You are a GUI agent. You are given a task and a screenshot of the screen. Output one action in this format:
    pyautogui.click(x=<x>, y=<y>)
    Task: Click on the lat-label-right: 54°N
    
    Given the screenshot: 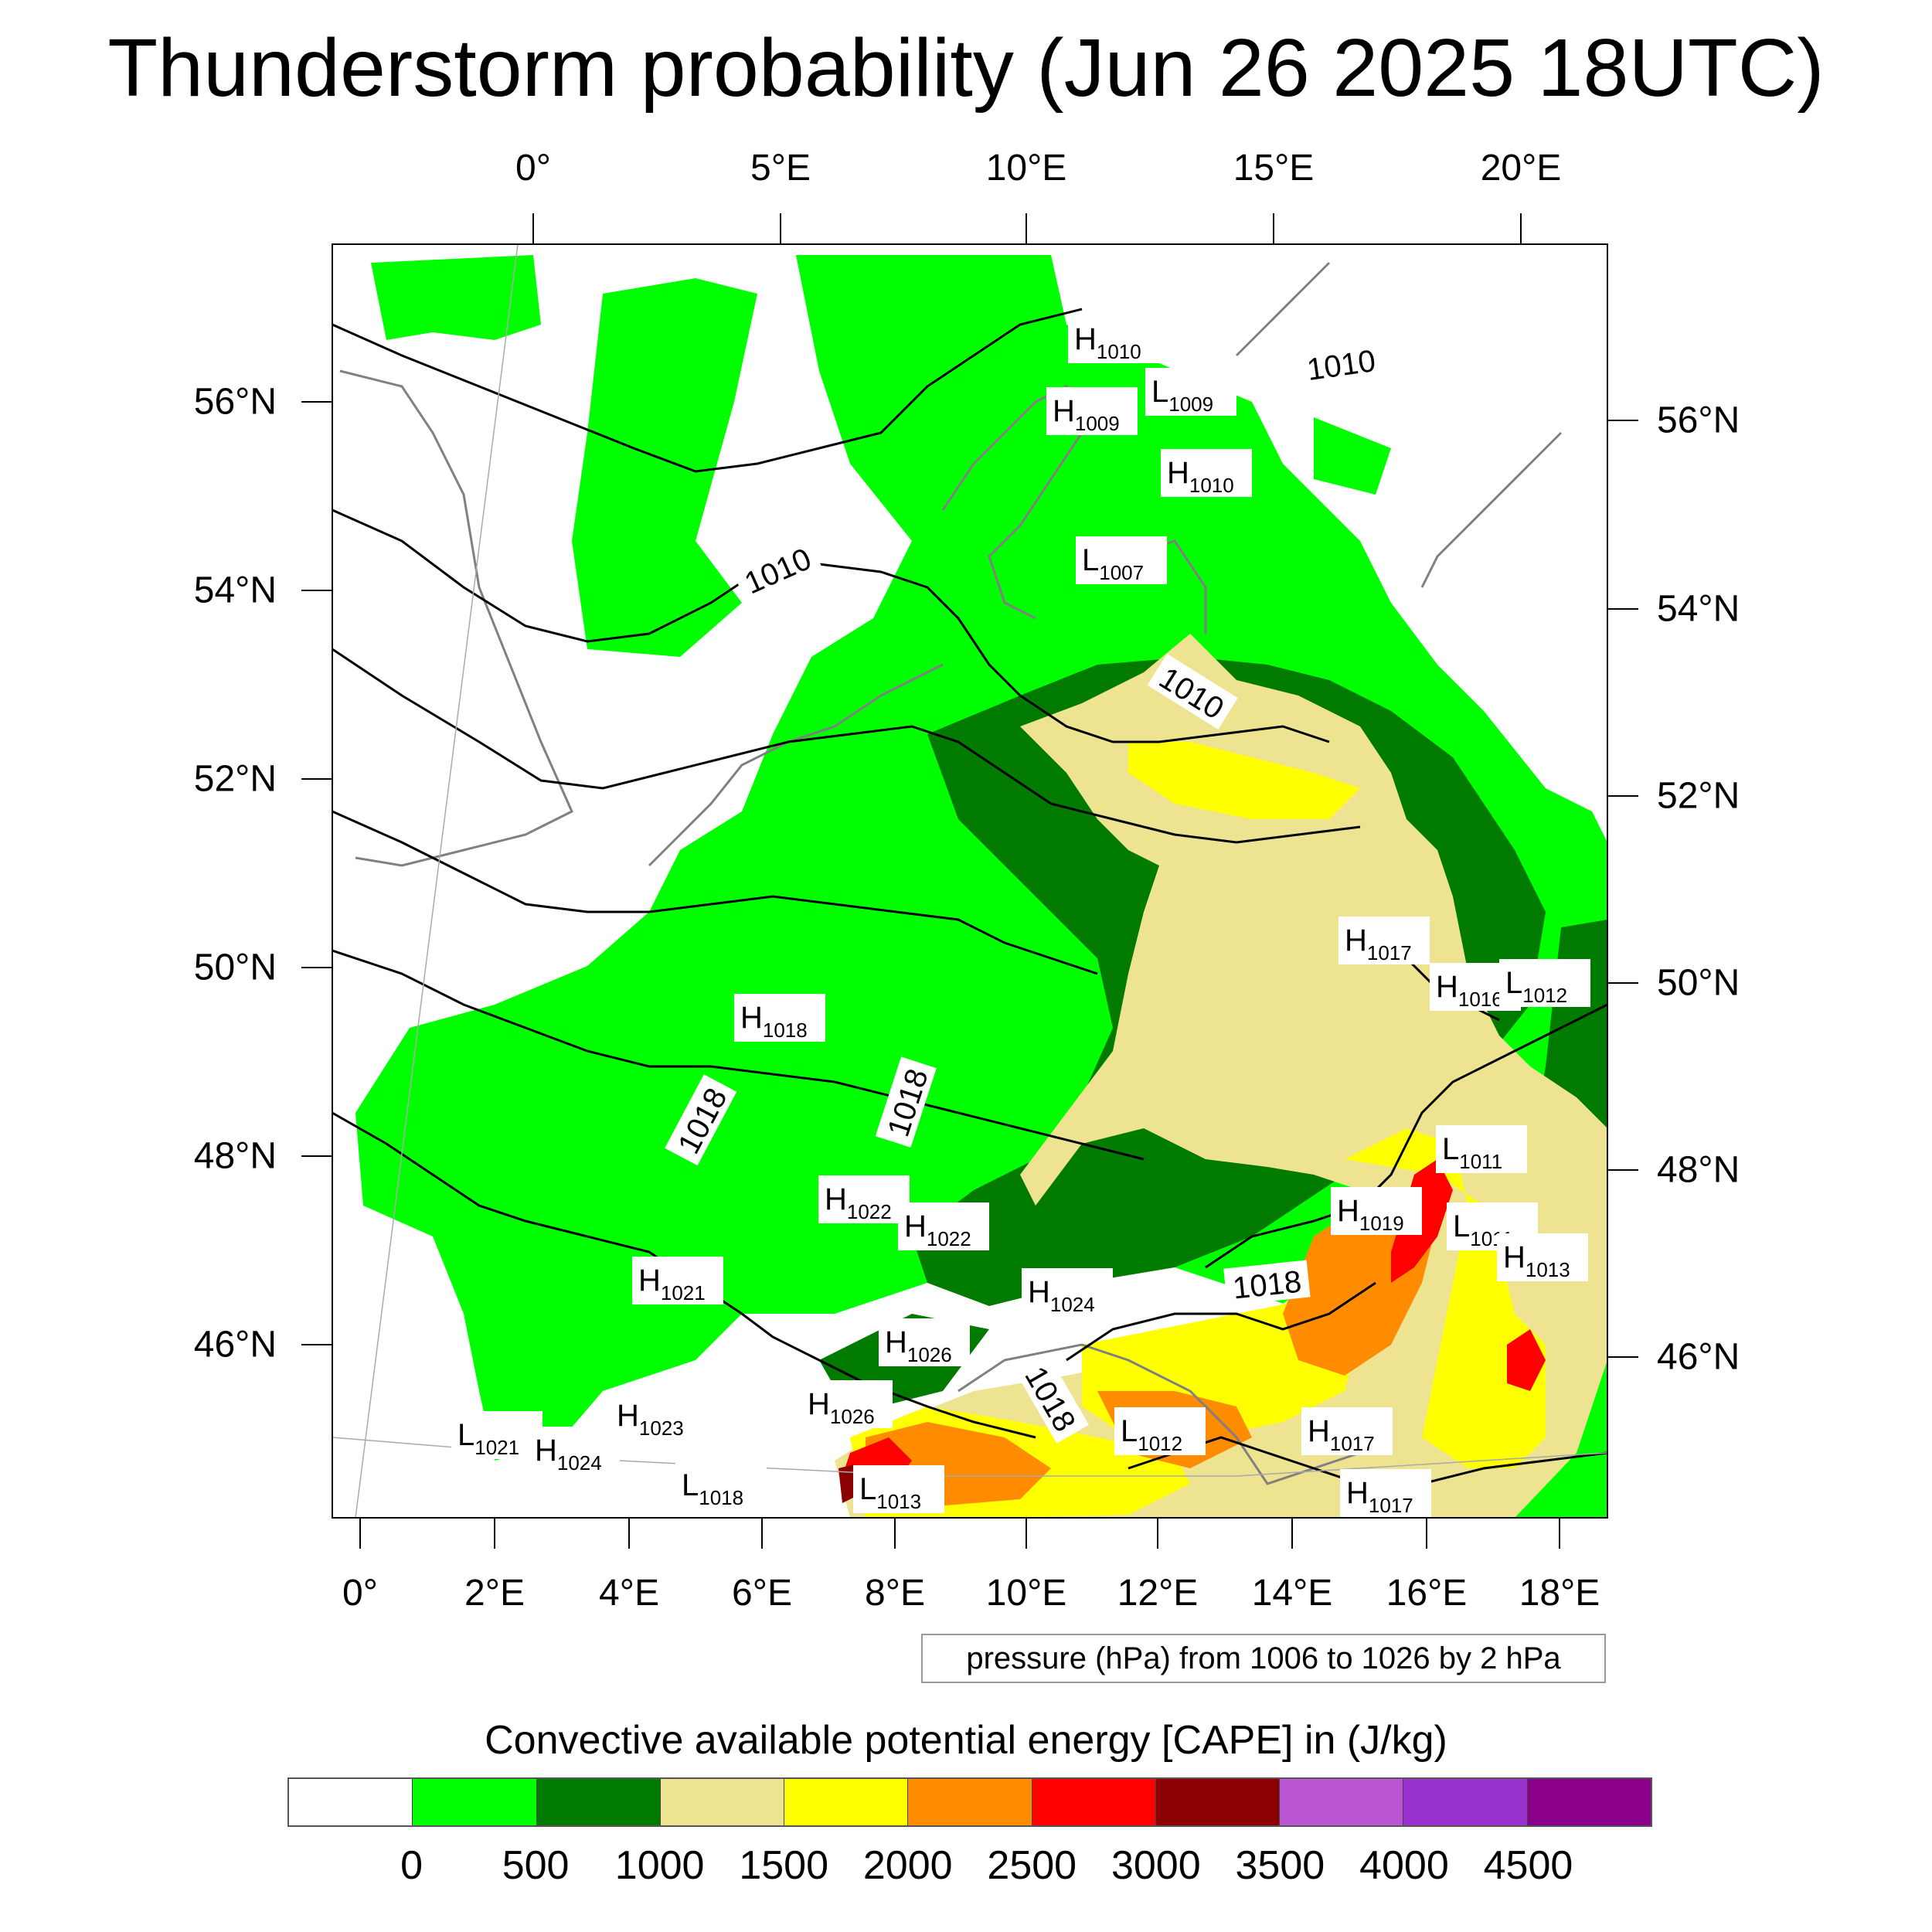 What is the action you would take?
    pyautogui.click(x=1699, y=609)
    